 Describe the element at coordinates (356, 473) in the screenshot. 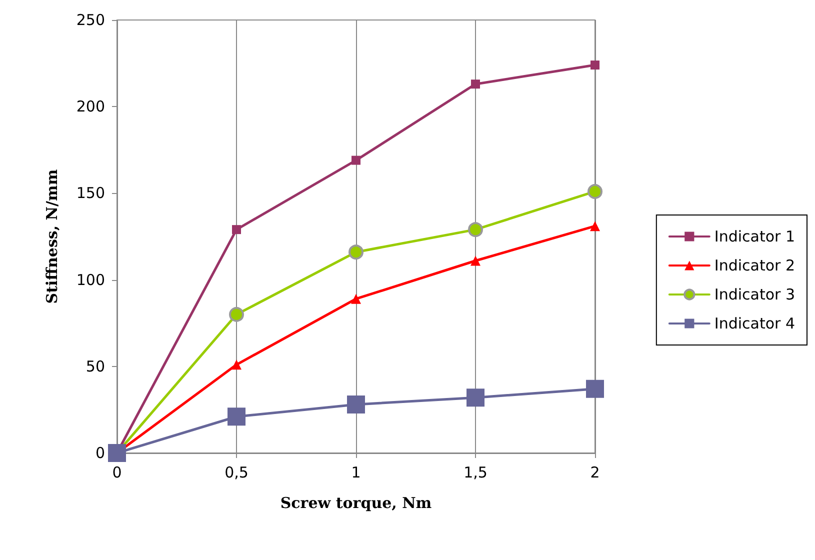

I see `x-tick-label: 1` at that location.